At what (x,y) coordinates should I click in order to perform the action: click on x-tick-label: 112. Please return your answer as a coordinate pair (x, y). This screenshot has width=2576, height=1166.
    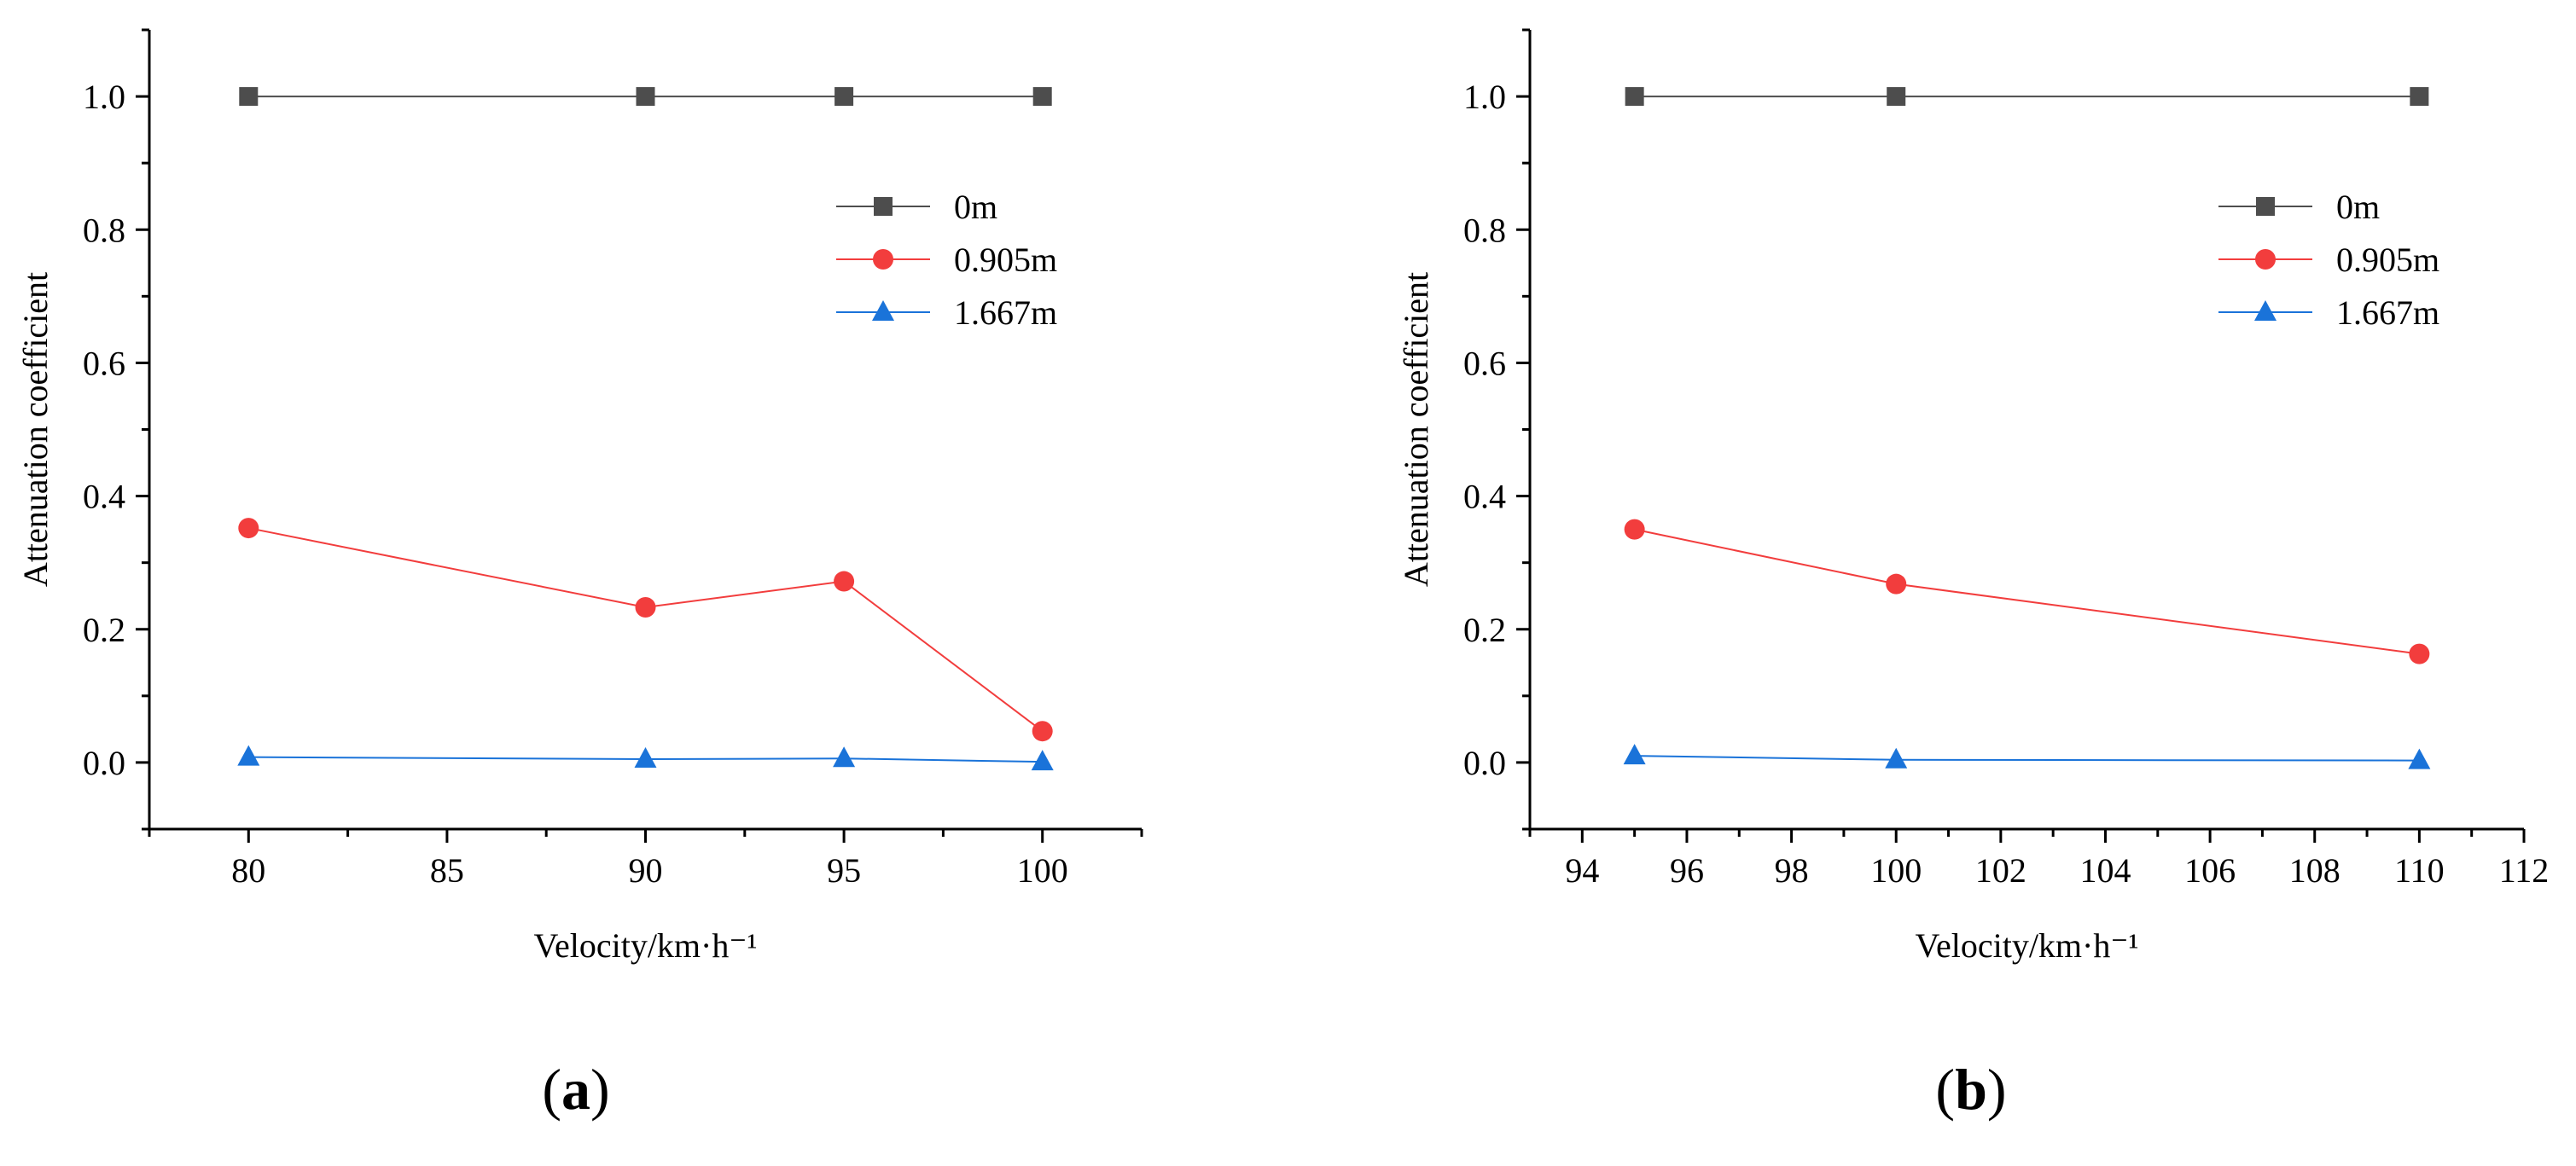
    Looking at the image, I should click on (2524, 870).